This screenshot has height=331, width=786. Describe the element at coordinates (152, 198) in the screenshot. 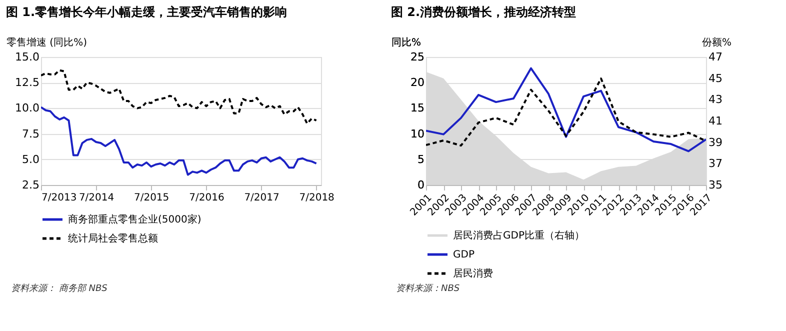

I see `x-tick-label: 7/2015` at that location.